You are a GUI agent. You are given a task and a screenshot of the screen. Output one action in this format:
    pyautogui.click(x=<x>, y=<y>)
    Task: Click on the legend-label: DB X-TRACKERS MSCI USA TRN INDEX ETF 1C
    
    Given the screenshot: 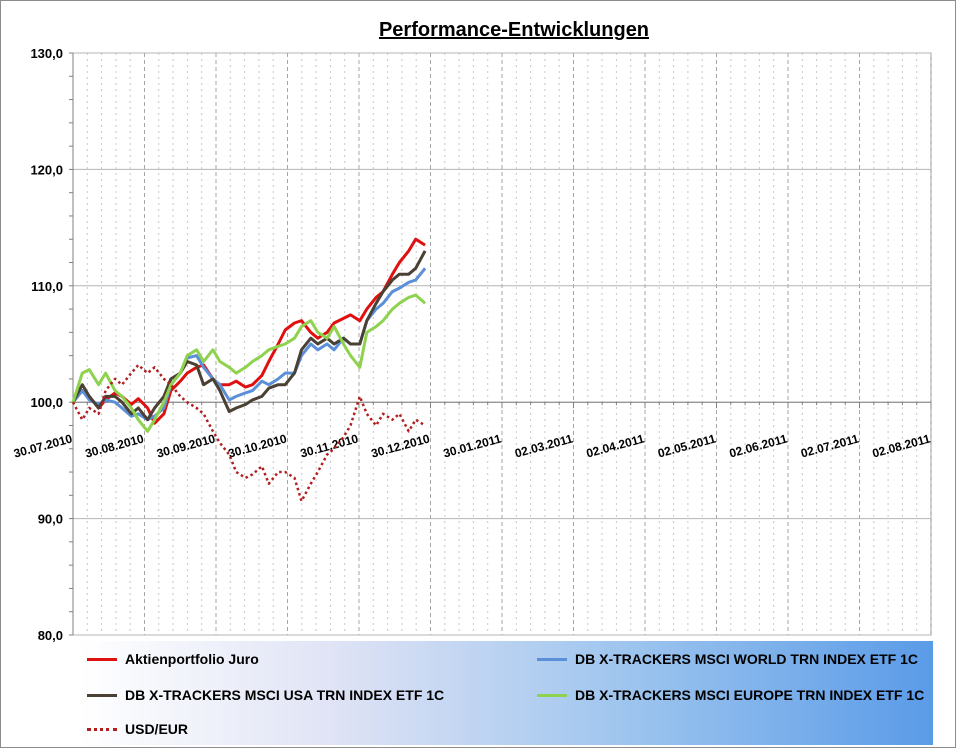 What is the action you would take?
    pyautogui.click(x=285, y=695)
    